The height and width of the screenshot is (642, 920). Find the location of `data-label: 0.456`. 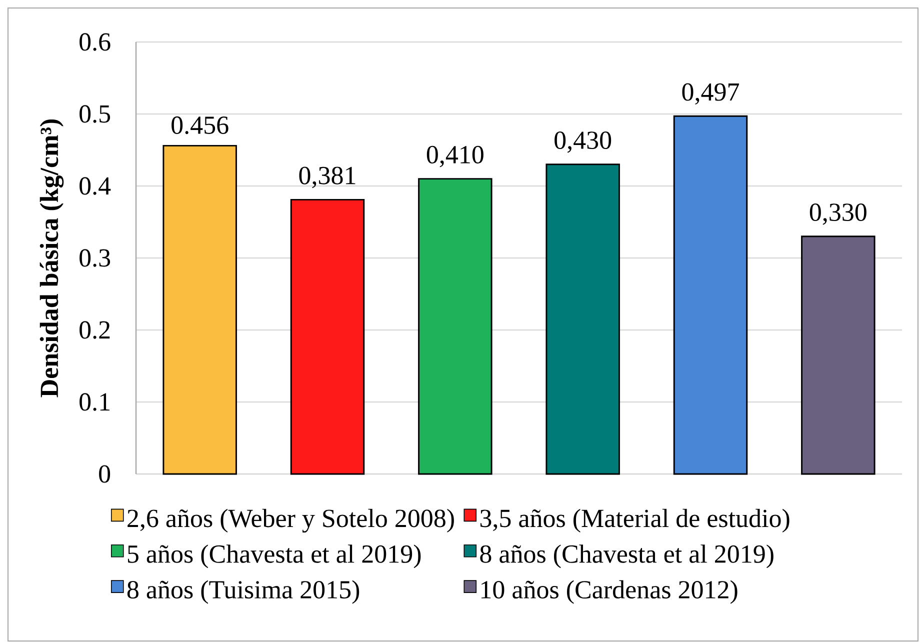

data-label: 0.456 is located at coordinates (200, 125).